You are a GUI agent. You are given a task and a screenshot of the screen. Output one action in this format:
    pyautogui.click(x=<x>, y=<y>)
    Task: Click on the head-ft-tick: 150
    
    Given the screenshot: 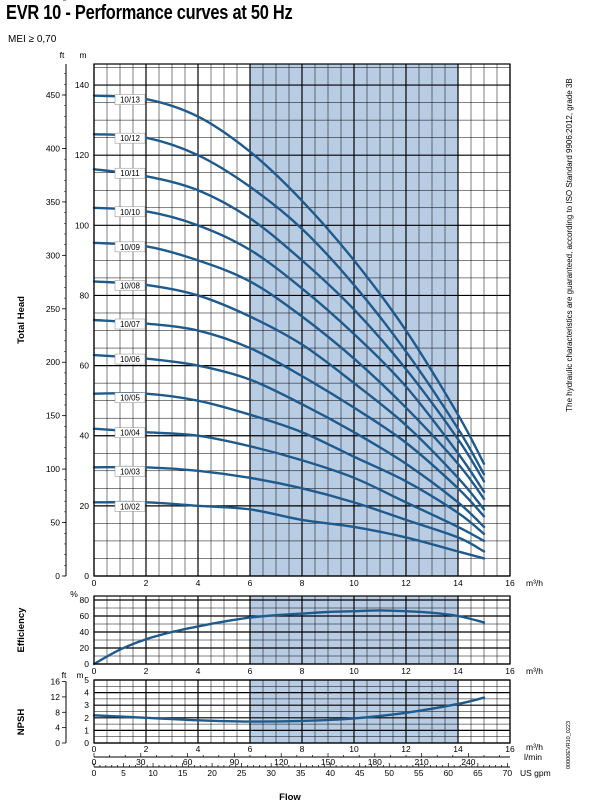 What is the action you would take?
    pyautogui.click(x=53, y=416)
    